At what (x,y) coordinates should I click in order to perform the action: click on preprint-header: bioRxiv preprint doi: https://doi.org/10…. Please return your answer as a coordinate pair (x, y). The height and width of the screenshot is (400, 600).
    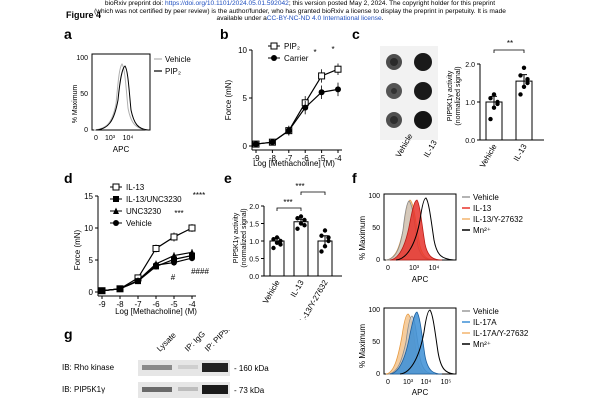
    Looking at the image, I should click on (300, 11).